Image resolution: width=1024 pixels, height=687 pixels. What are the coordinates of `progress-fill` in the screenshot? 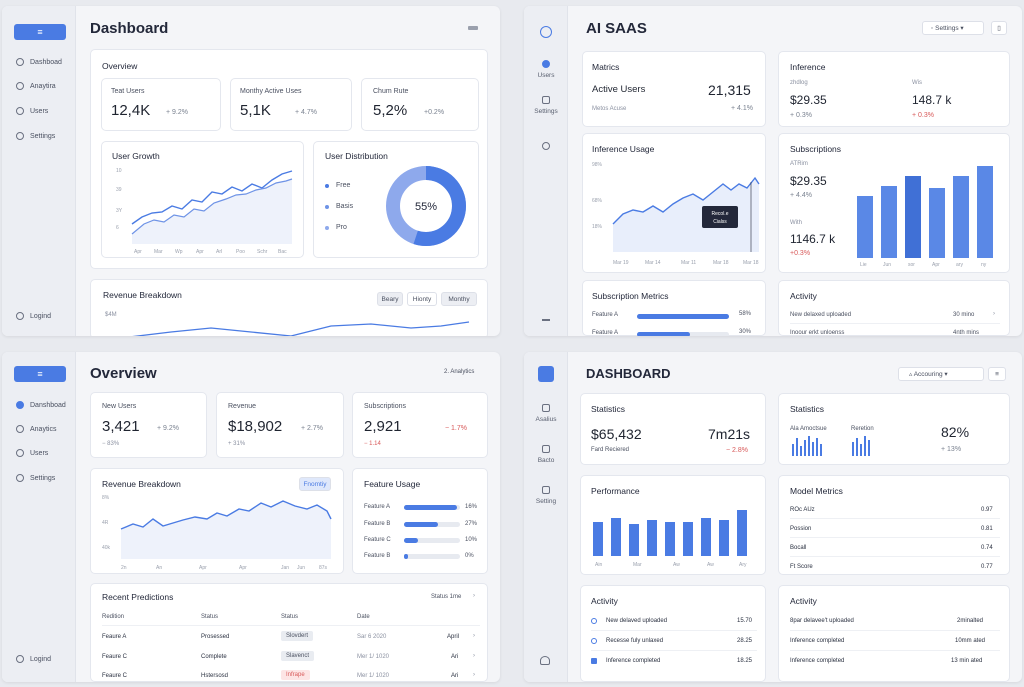 It's located at (406, 556).